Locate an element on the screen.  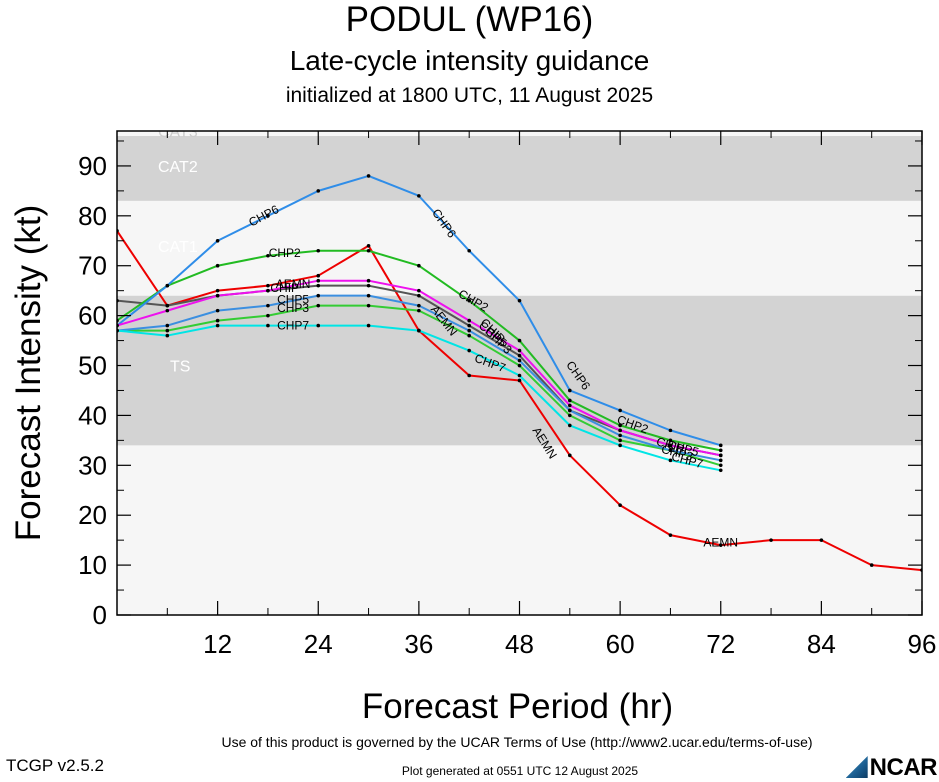
series-label-chp2: CHP2 is located at coordinates (285, 253).